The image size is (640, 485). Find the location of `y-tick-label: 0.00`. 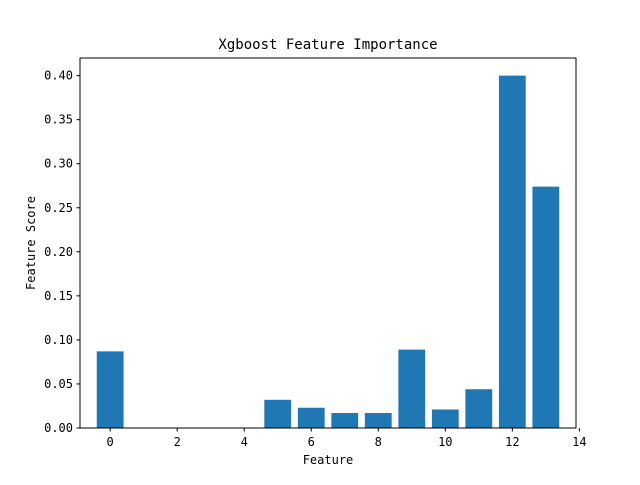

y-tick-label: 0.00 is located at coordinates (58, 428).